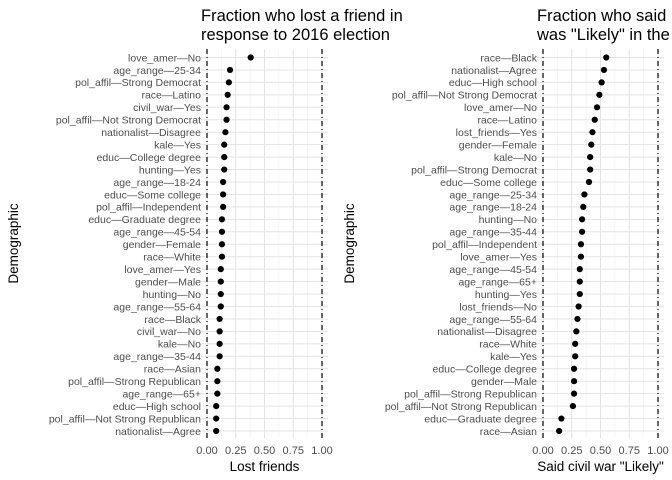  I want to click on chart-title-line: Fraction who said, so click(601, 16).